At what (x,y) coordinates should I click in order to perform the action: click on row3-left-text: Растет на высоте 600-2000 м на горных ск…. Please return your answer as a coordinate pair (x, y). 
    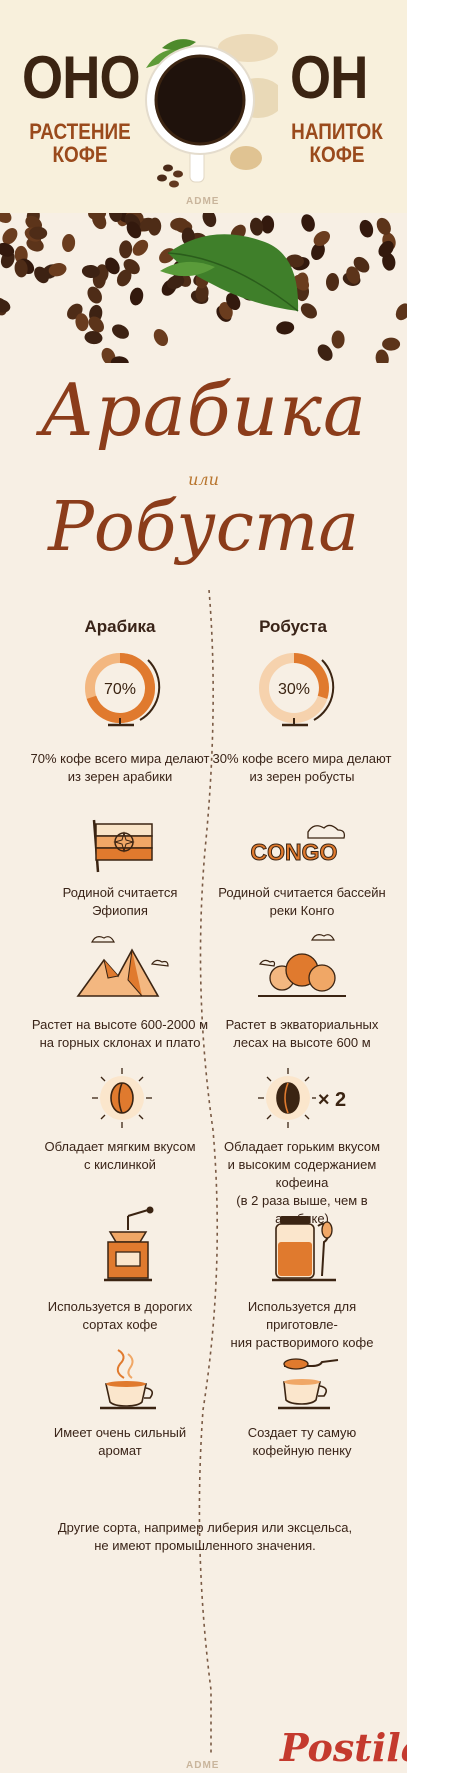
    Looking at the image, I should click on (120, 1034).